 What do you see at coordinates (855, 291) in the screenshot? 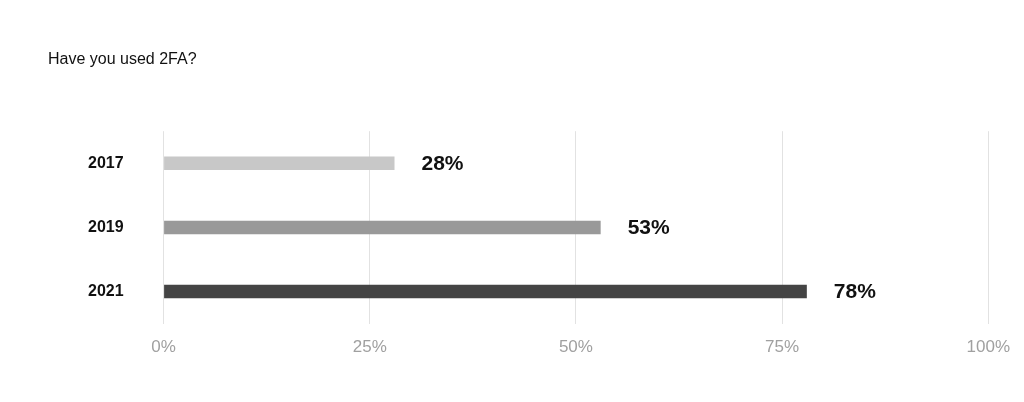
I see `data-label: 78%` at bounding box center [855, 291].